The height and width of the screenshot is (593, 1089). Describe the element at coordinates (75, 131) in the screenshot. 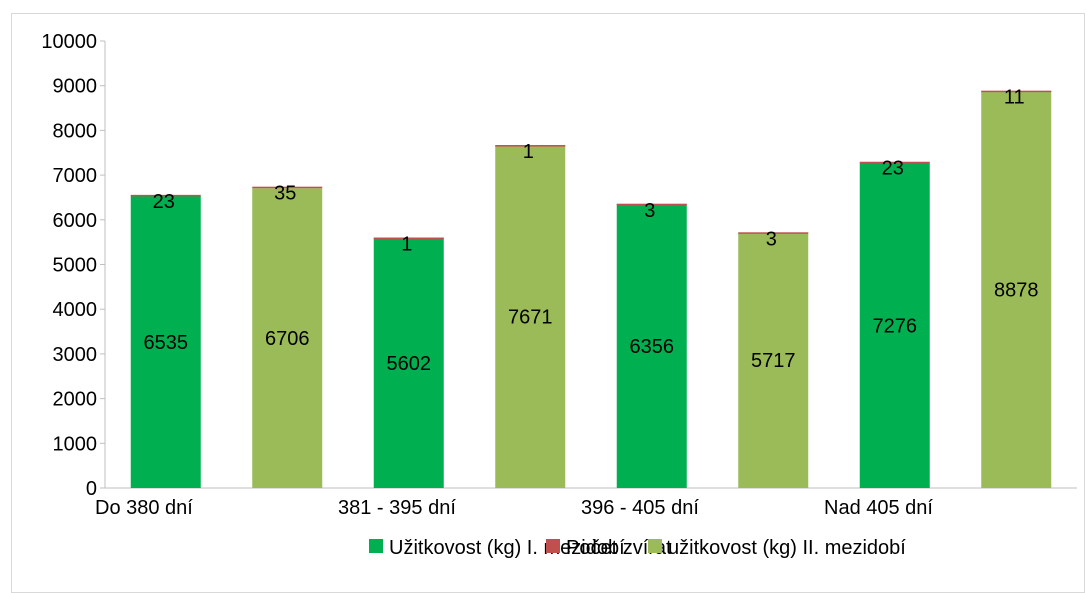

I see `y-tick-label: 8000` at that location.